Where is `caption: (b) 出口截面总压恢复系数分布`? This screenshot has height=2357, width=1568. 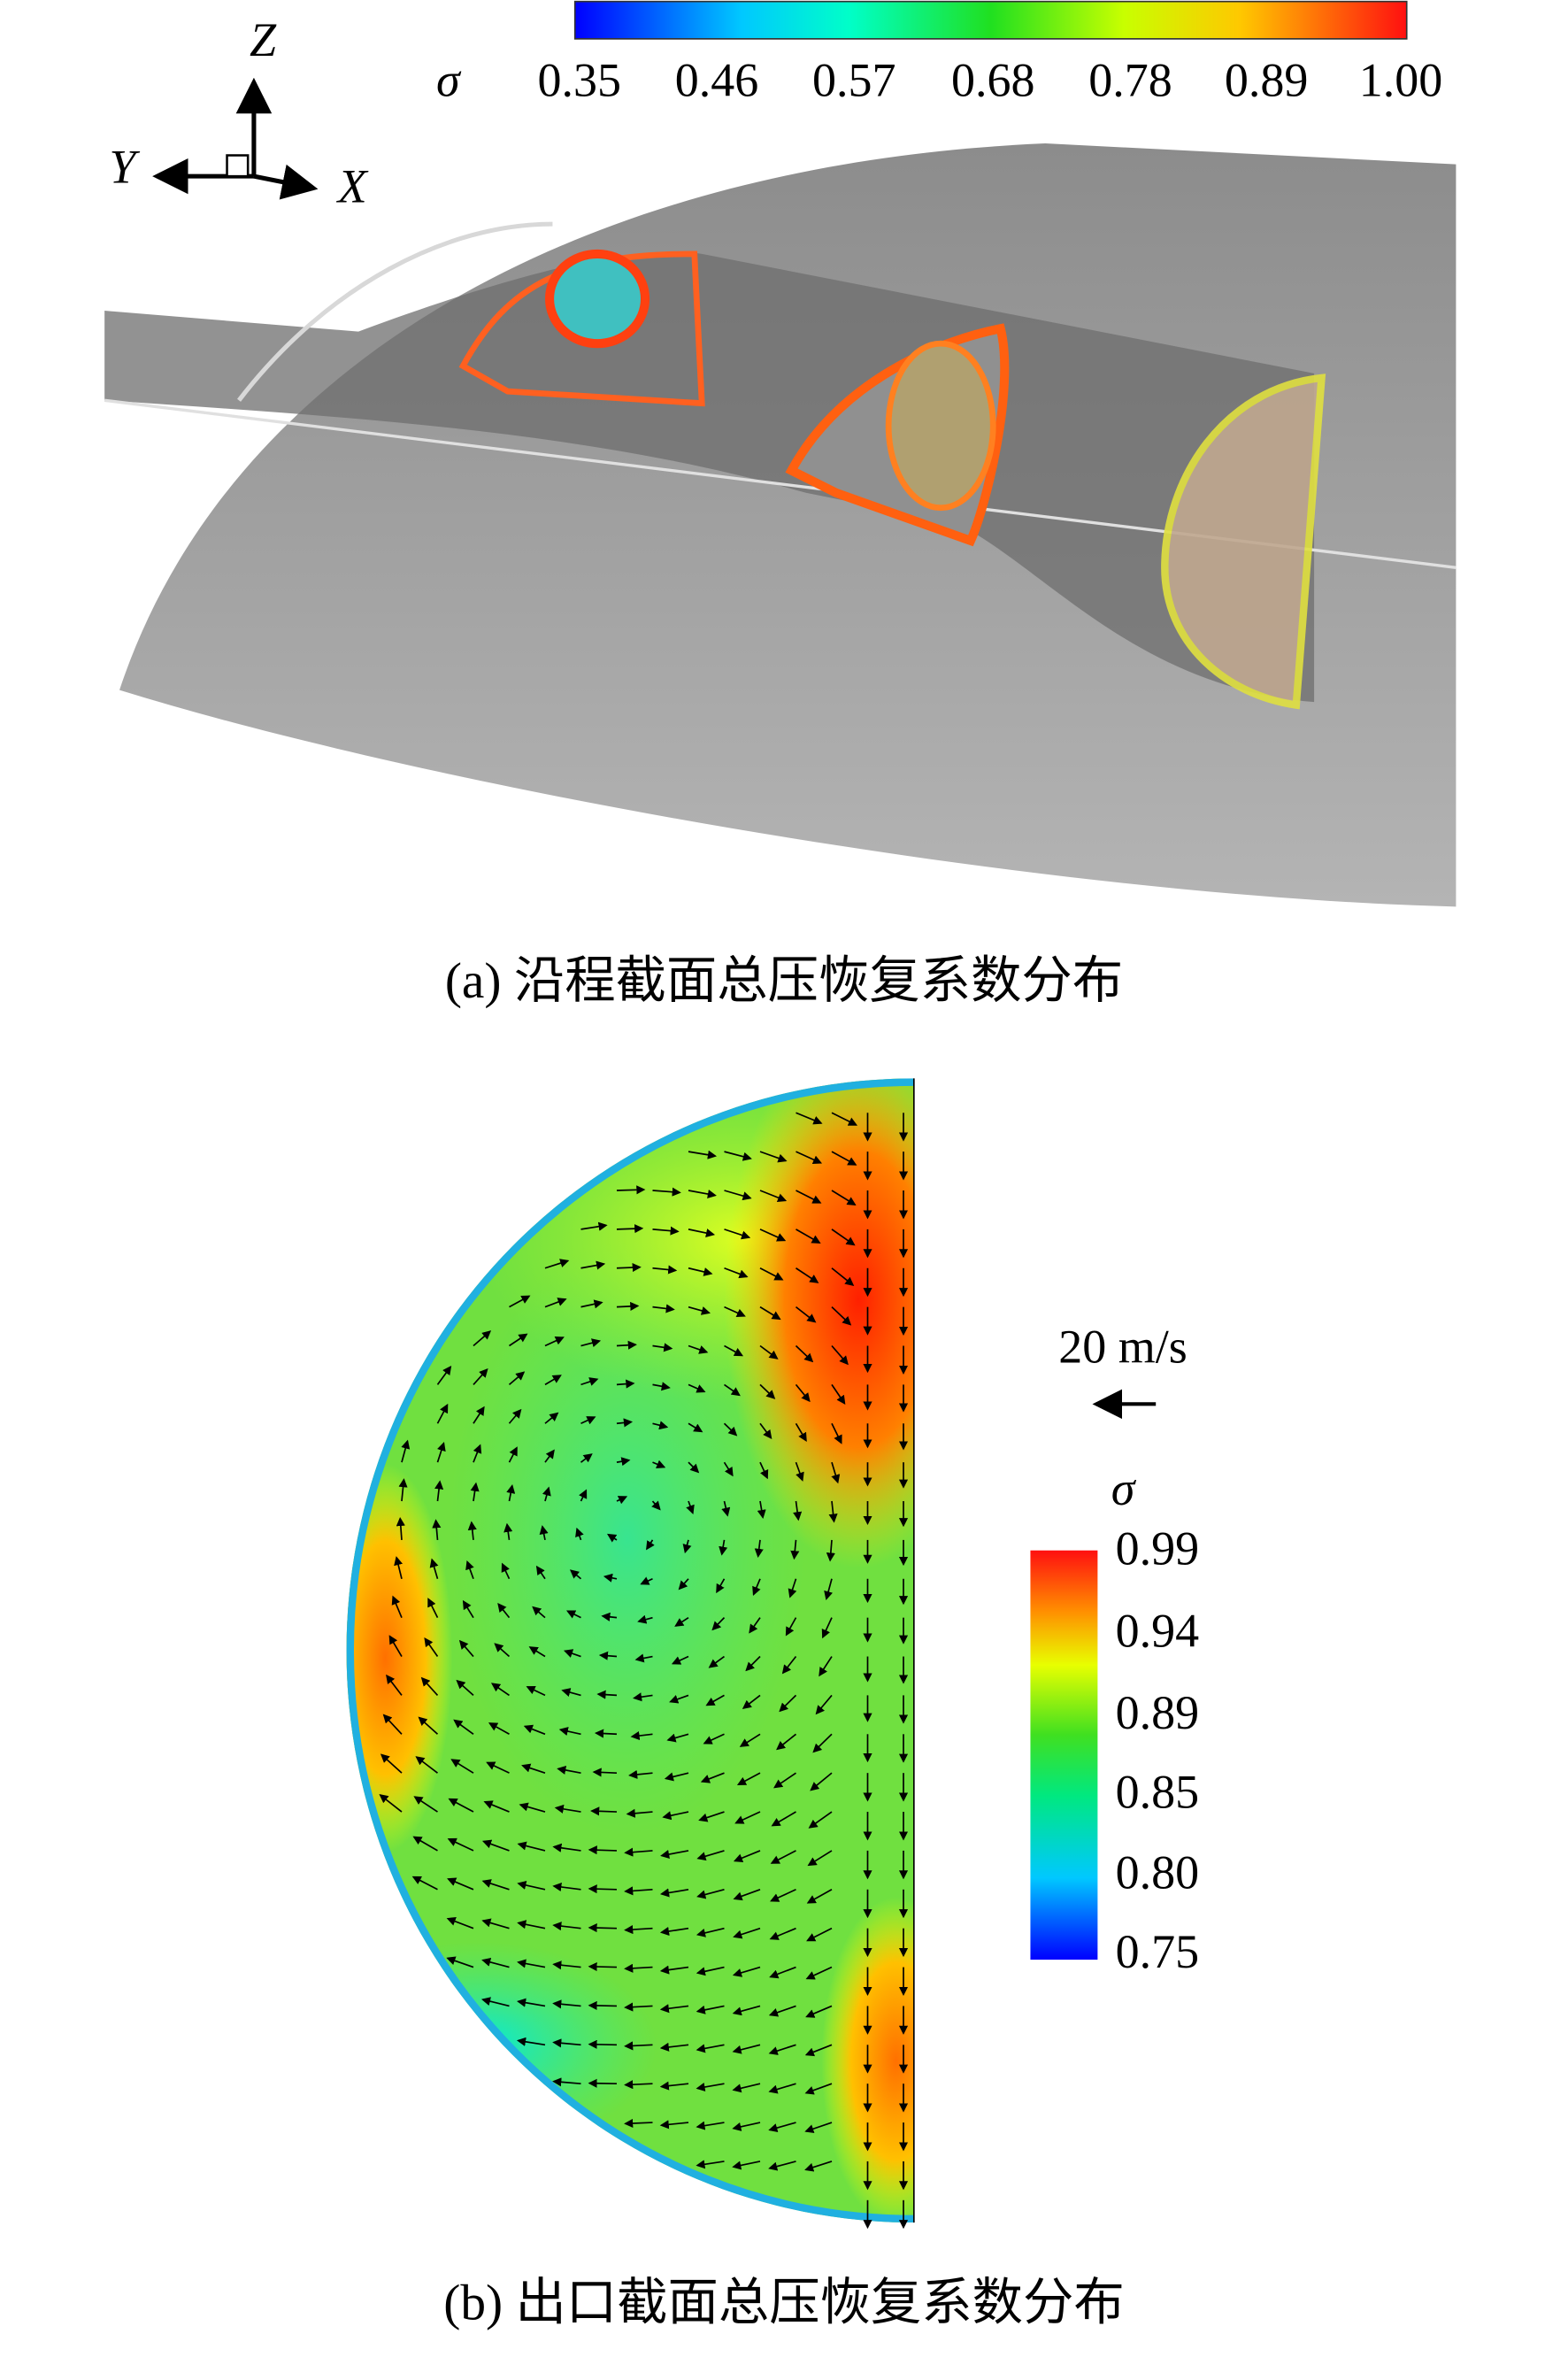
caption: (b) 出口截面总压恢复系数分布 is located at coordinates (784, 2302).